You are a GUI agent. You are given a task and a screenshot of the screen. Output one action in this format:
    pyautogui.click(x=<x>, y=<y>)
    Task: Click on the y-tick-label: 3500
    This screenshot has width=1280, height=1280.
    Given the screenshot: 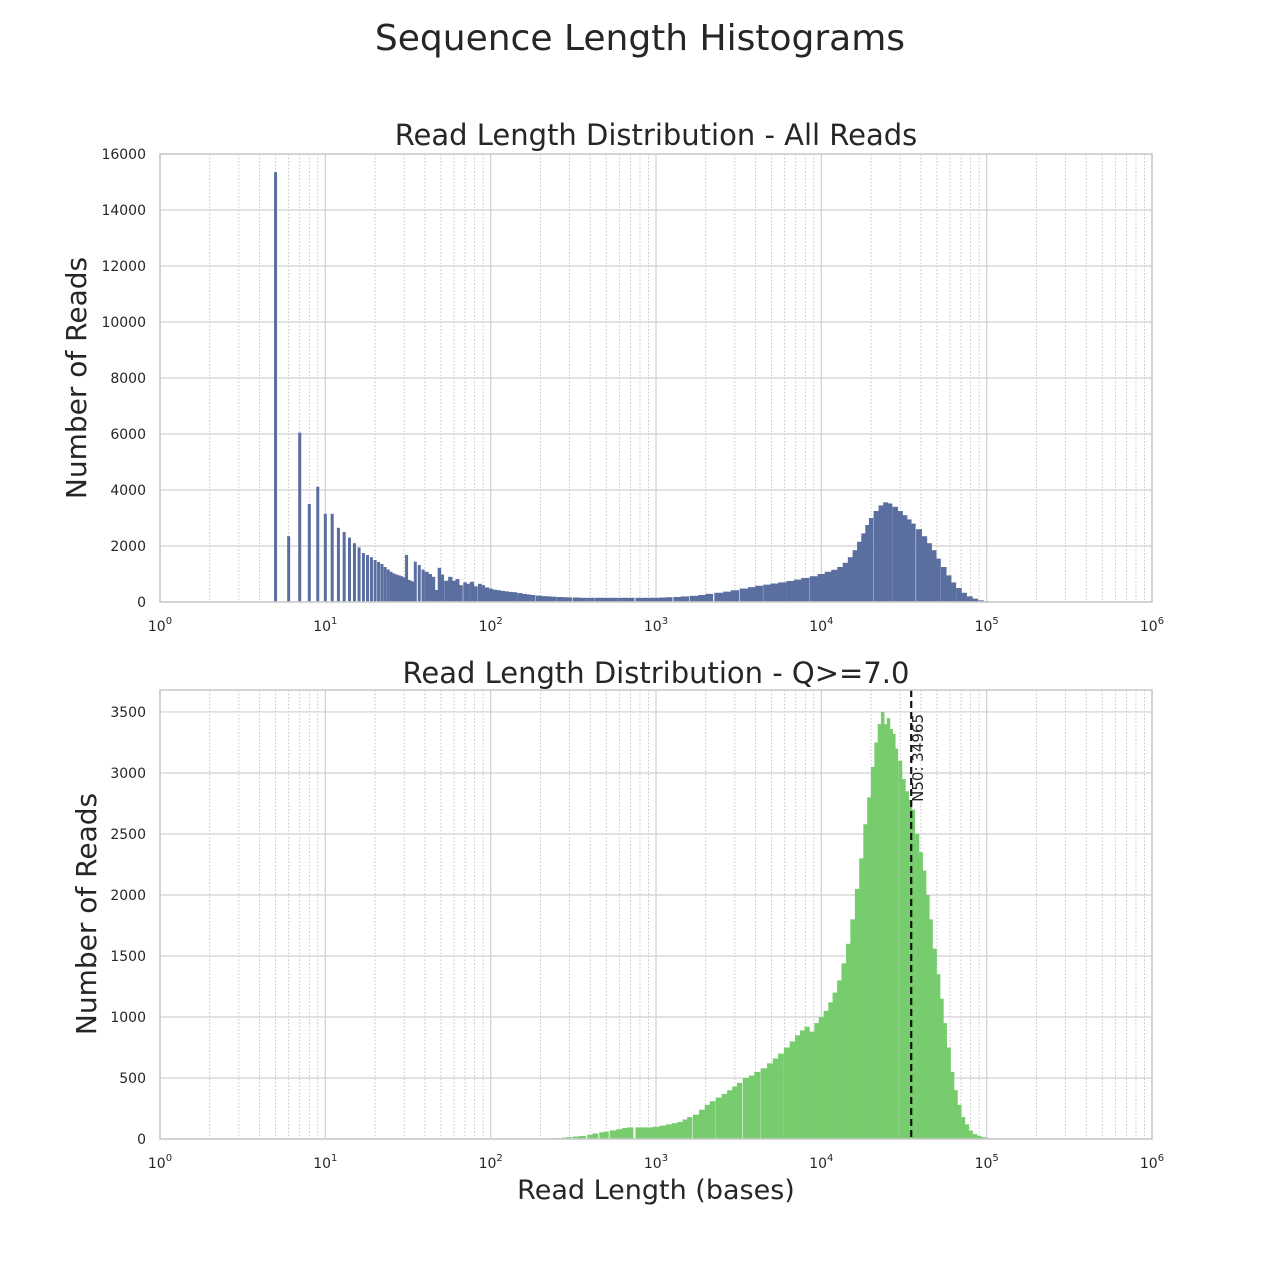 What is the action you would take?
    pyautogui.click(x=128, y=713)
    